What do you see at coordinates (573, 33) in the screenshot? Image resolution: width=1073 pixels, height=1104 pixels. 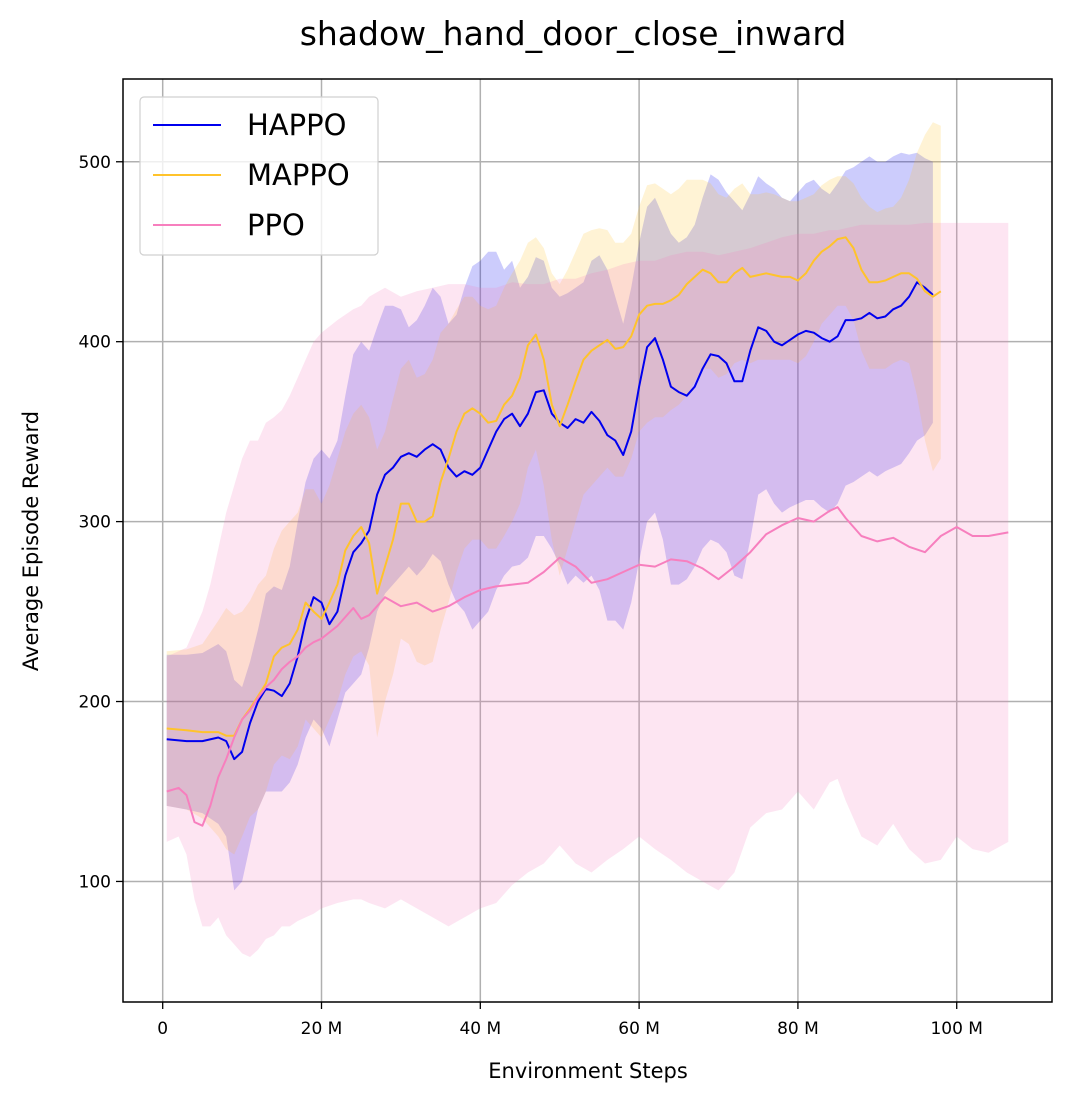 I see `chart-title: shadow_hand_door_close_inward` at bounding box center [573, 33].